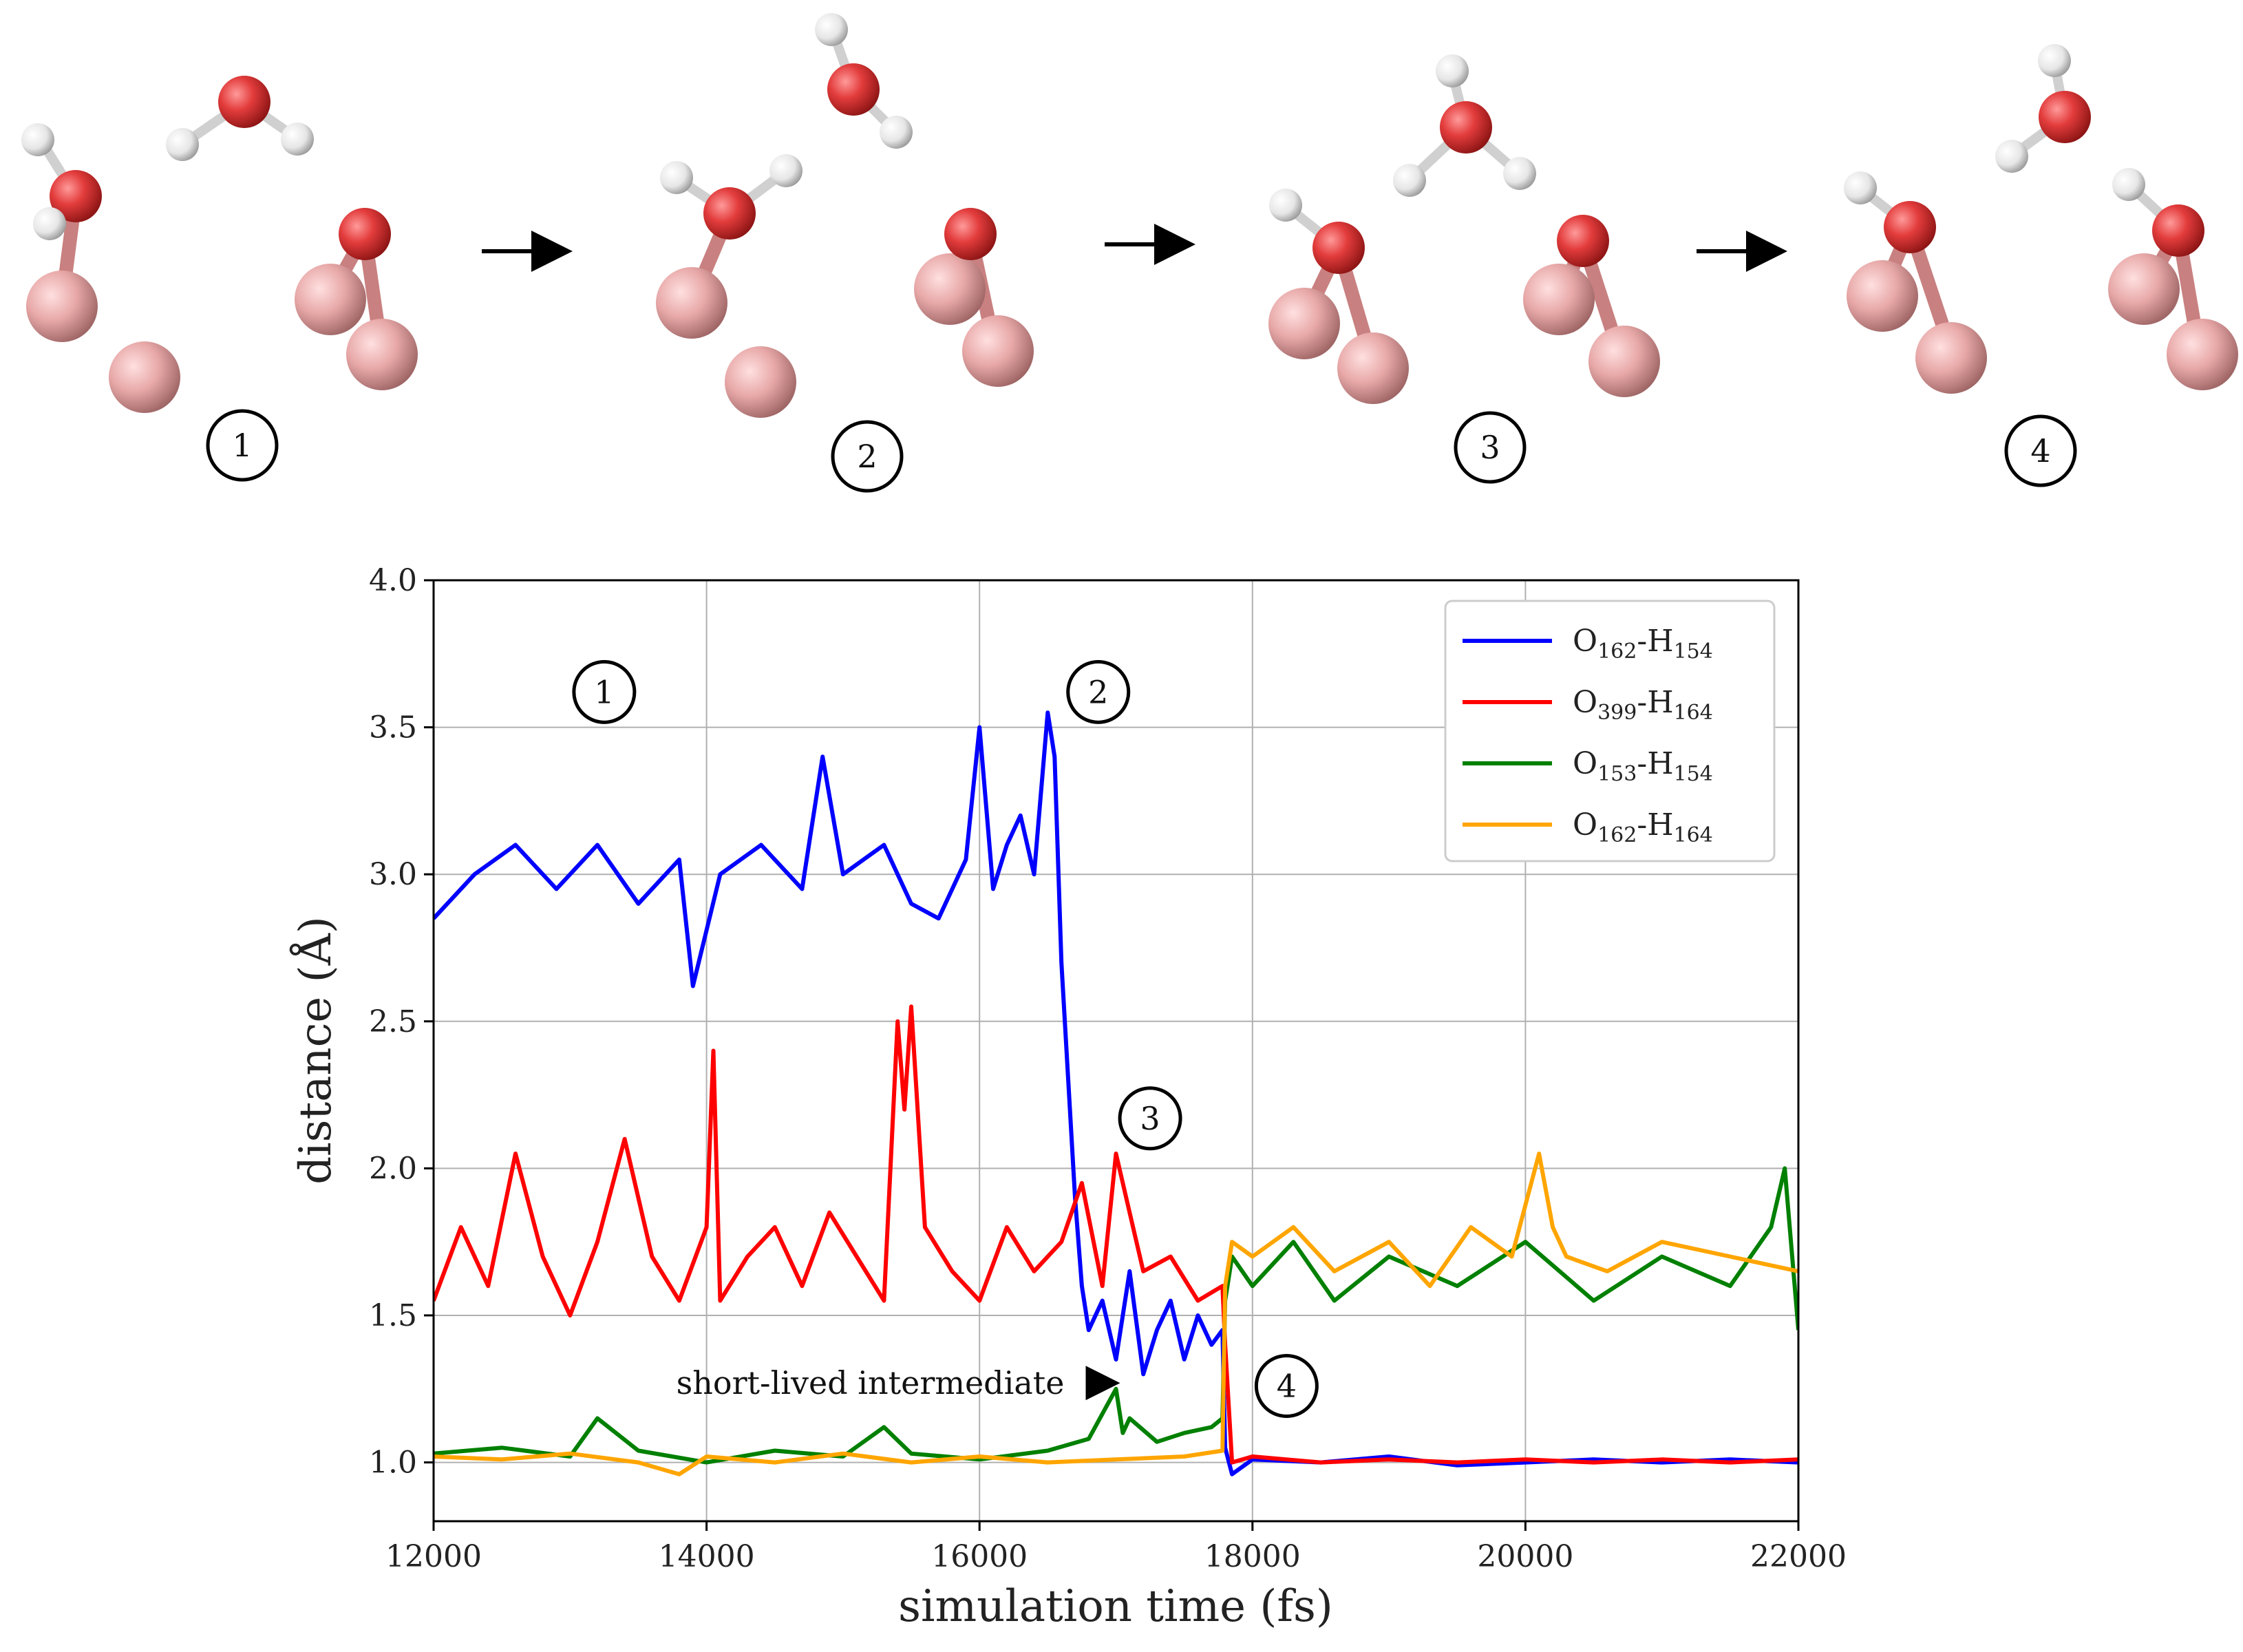 Image resolution: width=2243 pixels, height=1652 pixels. Describe the element at coordinates (1798, 1556) in the screenshot. I see `x-tick-label: 22000` at that location.